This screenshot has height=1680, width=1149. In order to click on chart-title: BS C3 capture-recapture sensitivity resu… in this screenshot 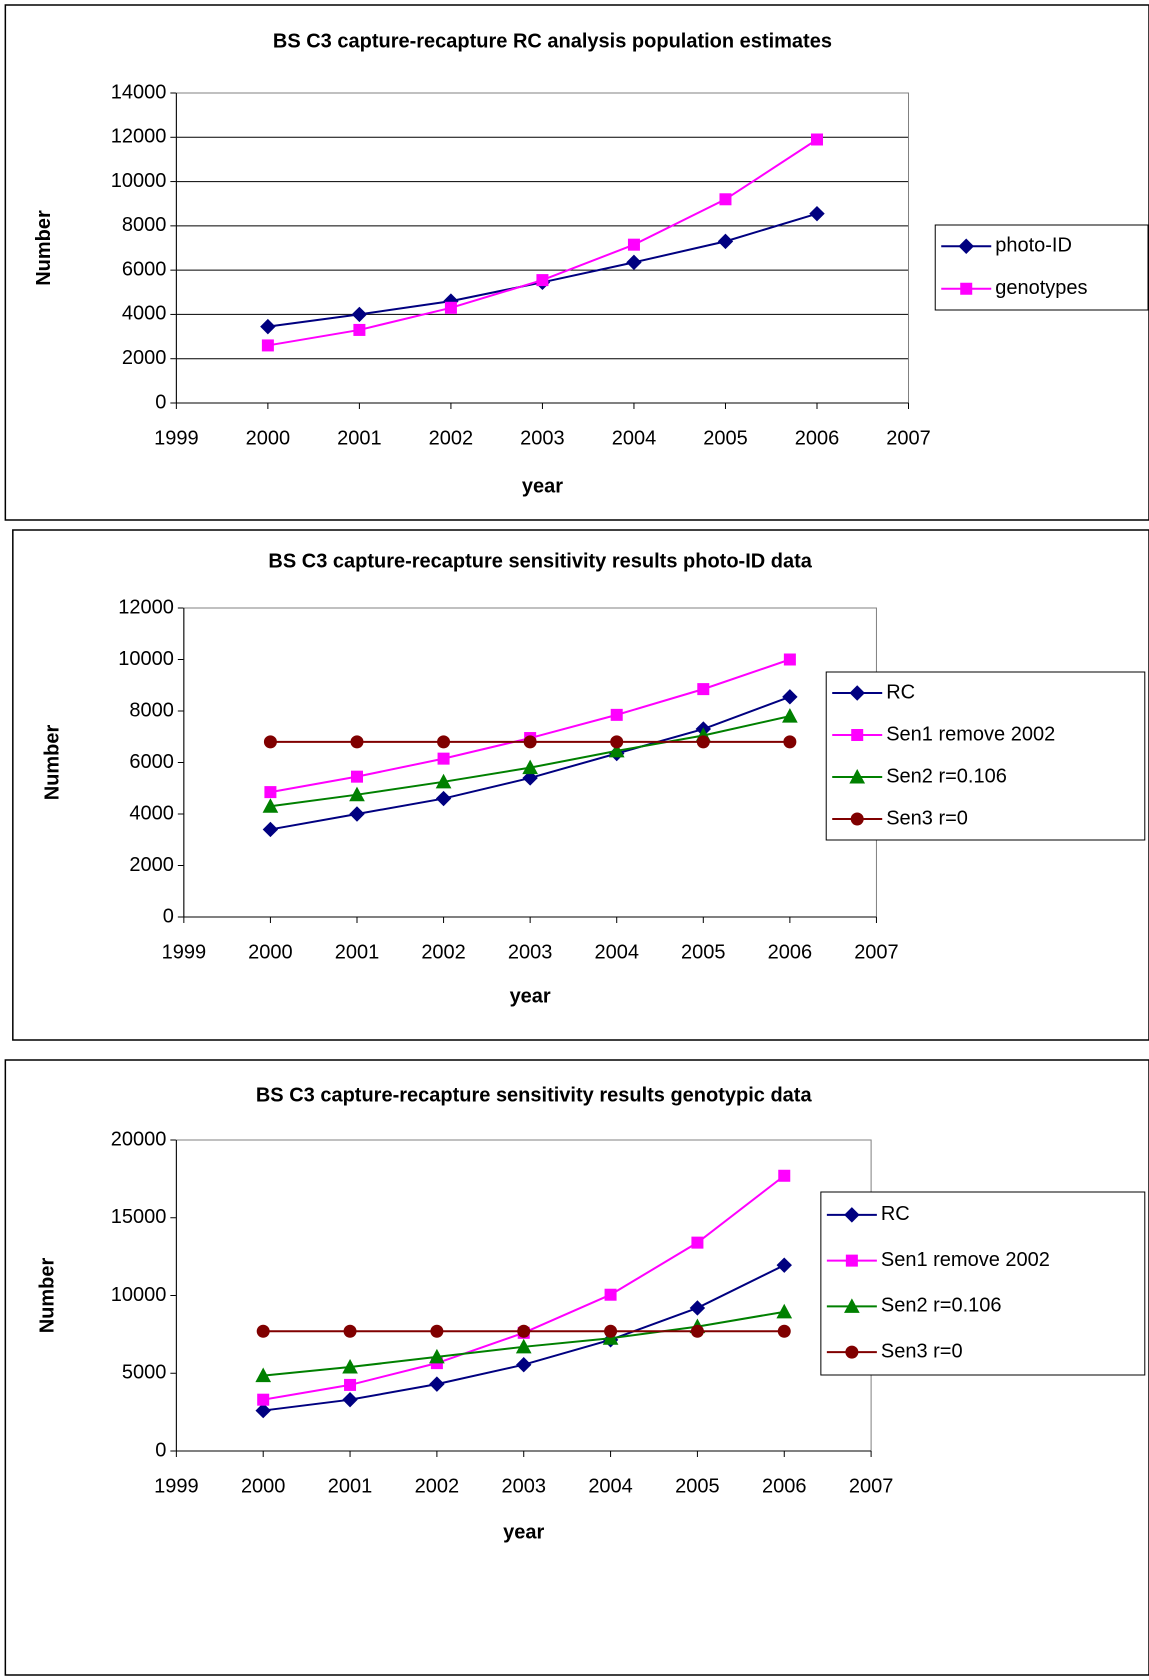, I will do `click(540, 561)`.